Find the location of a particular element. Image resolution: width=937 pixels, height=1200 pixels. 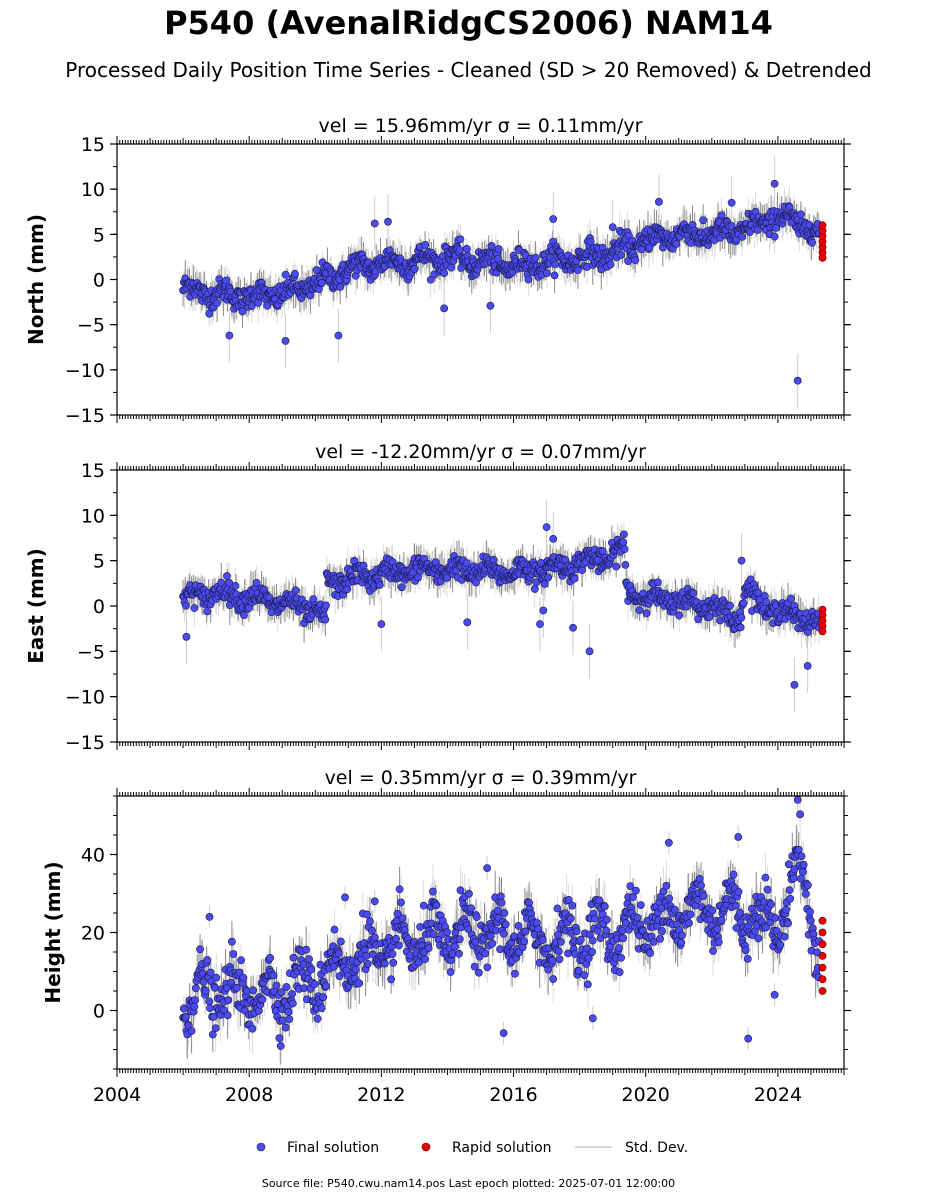

panel-title: vel = -12.20mm/yr σ = 0.07mm/yr is located at coordinates (480, 452).